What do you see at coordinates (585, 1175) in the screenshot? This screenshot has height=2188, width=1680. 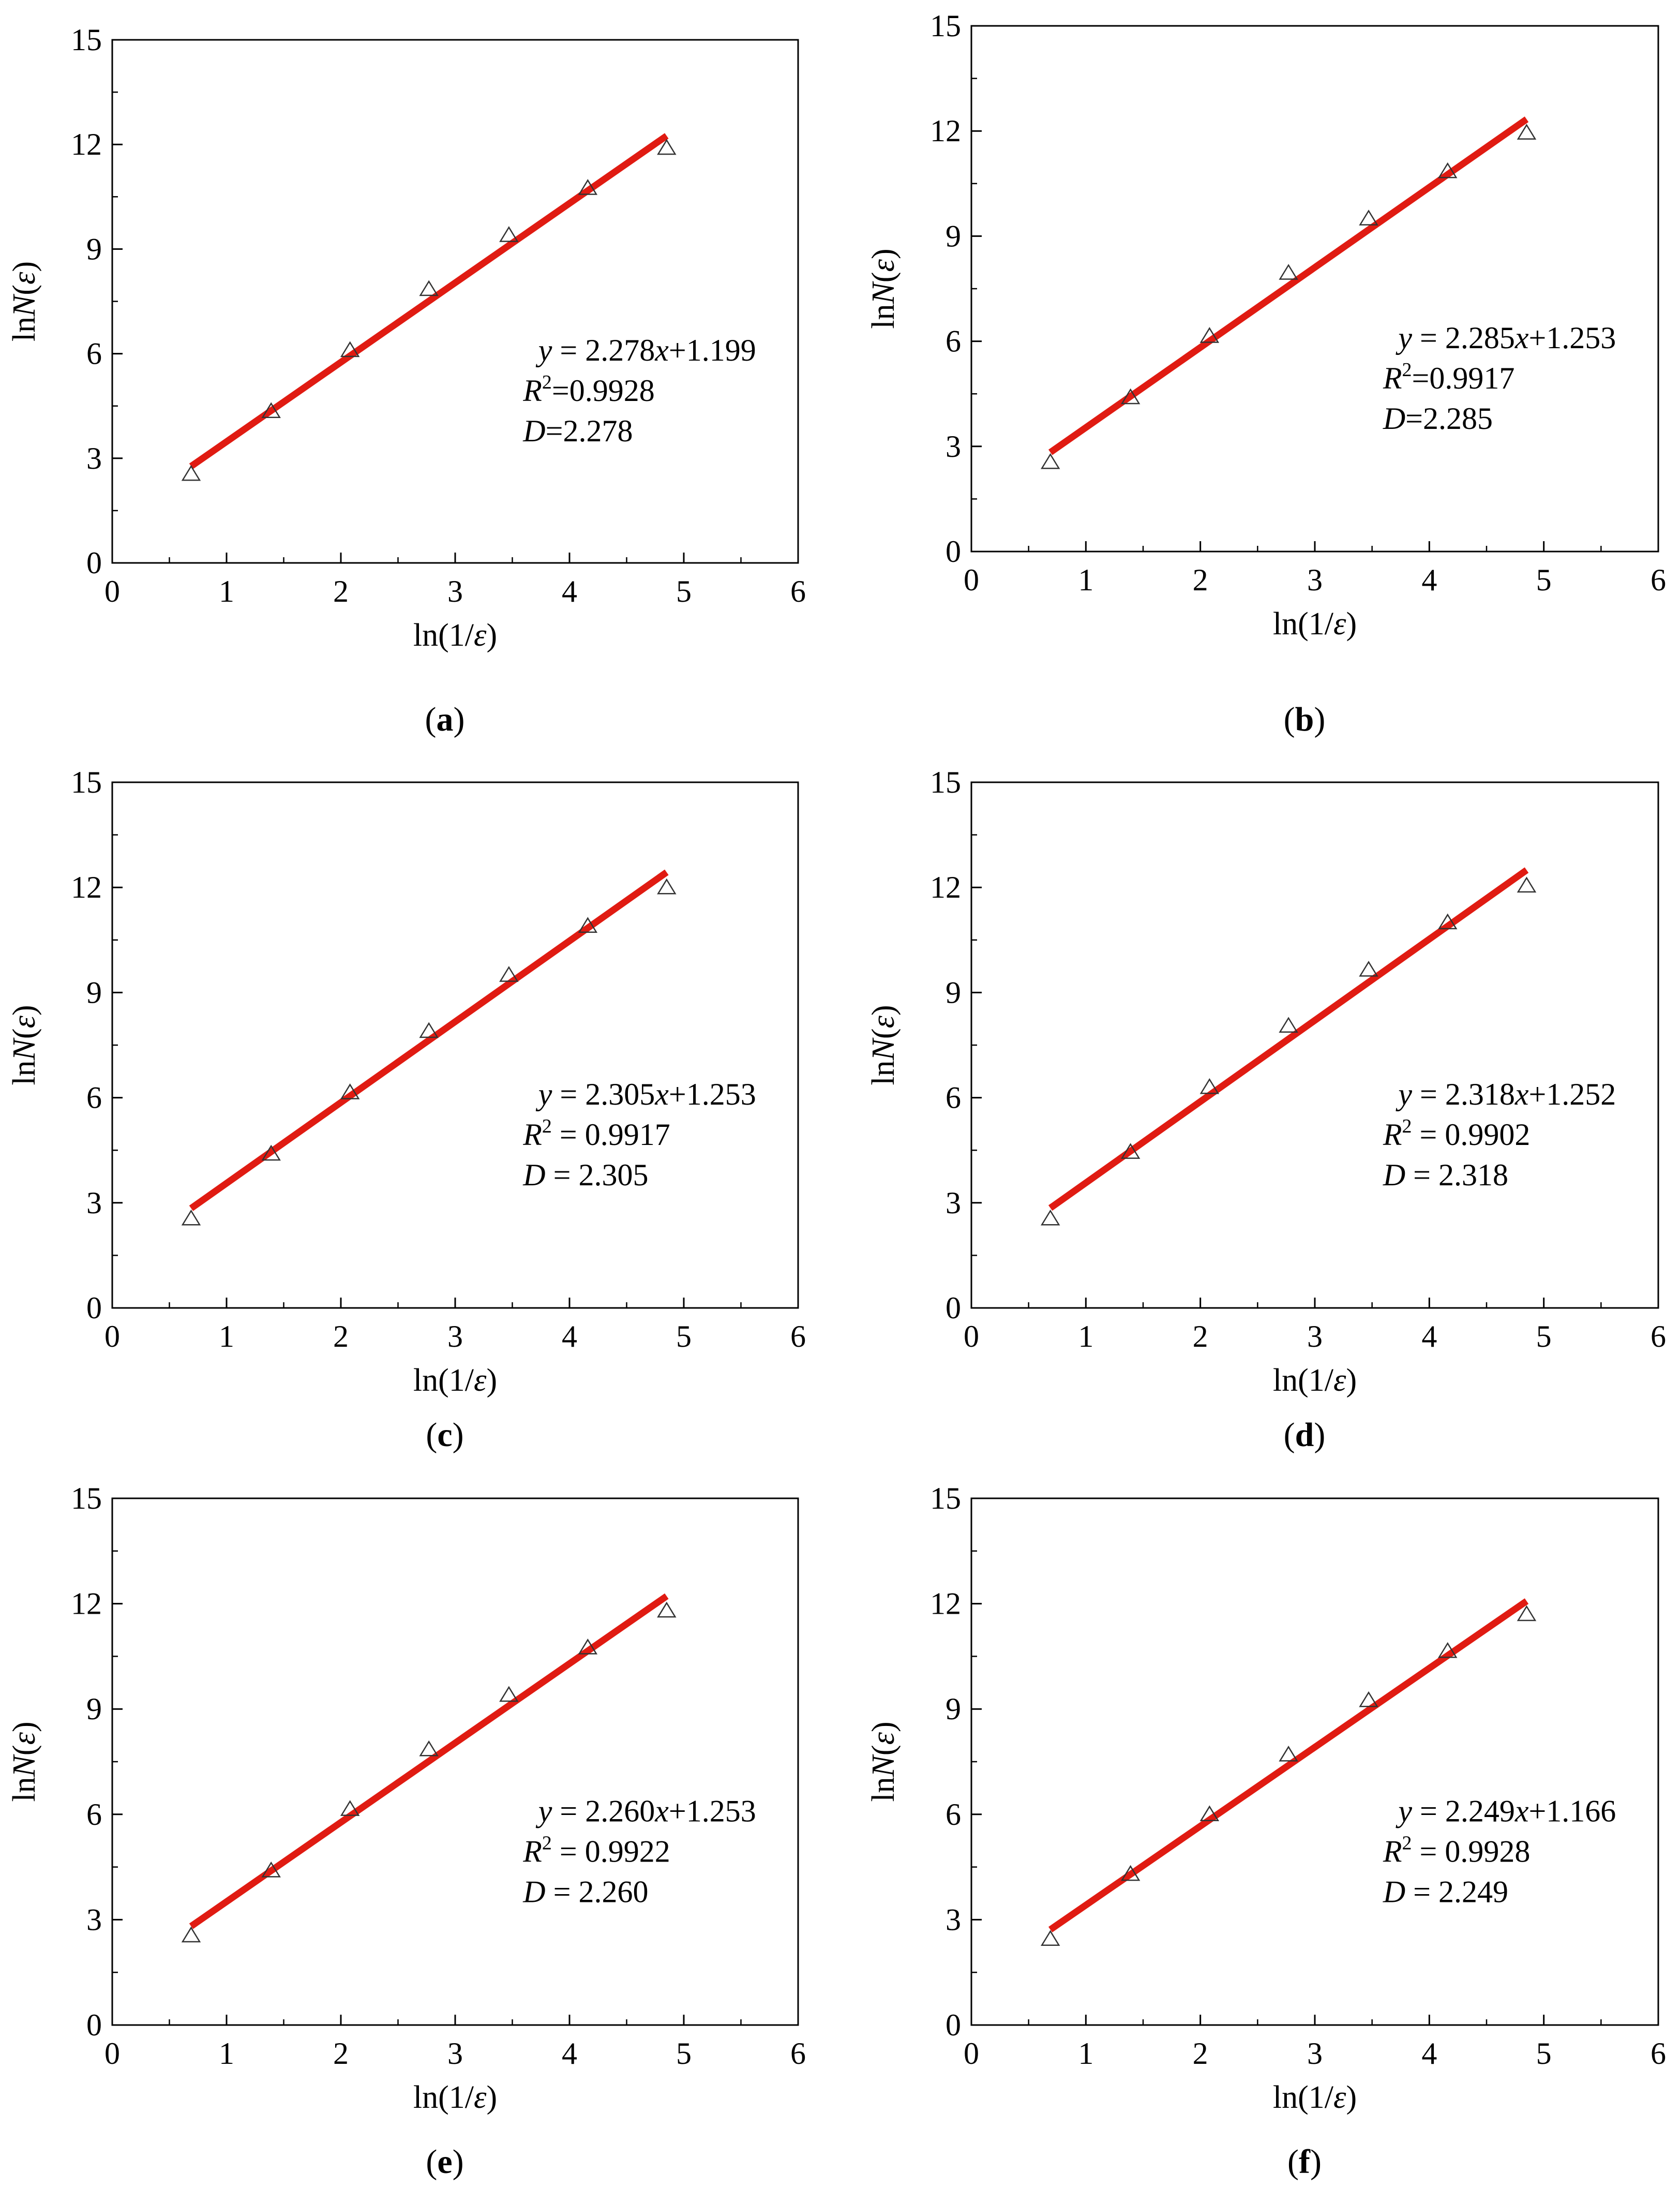 I see `fractal-dimension: D = 2.305` at bounding box center [585, 1175].